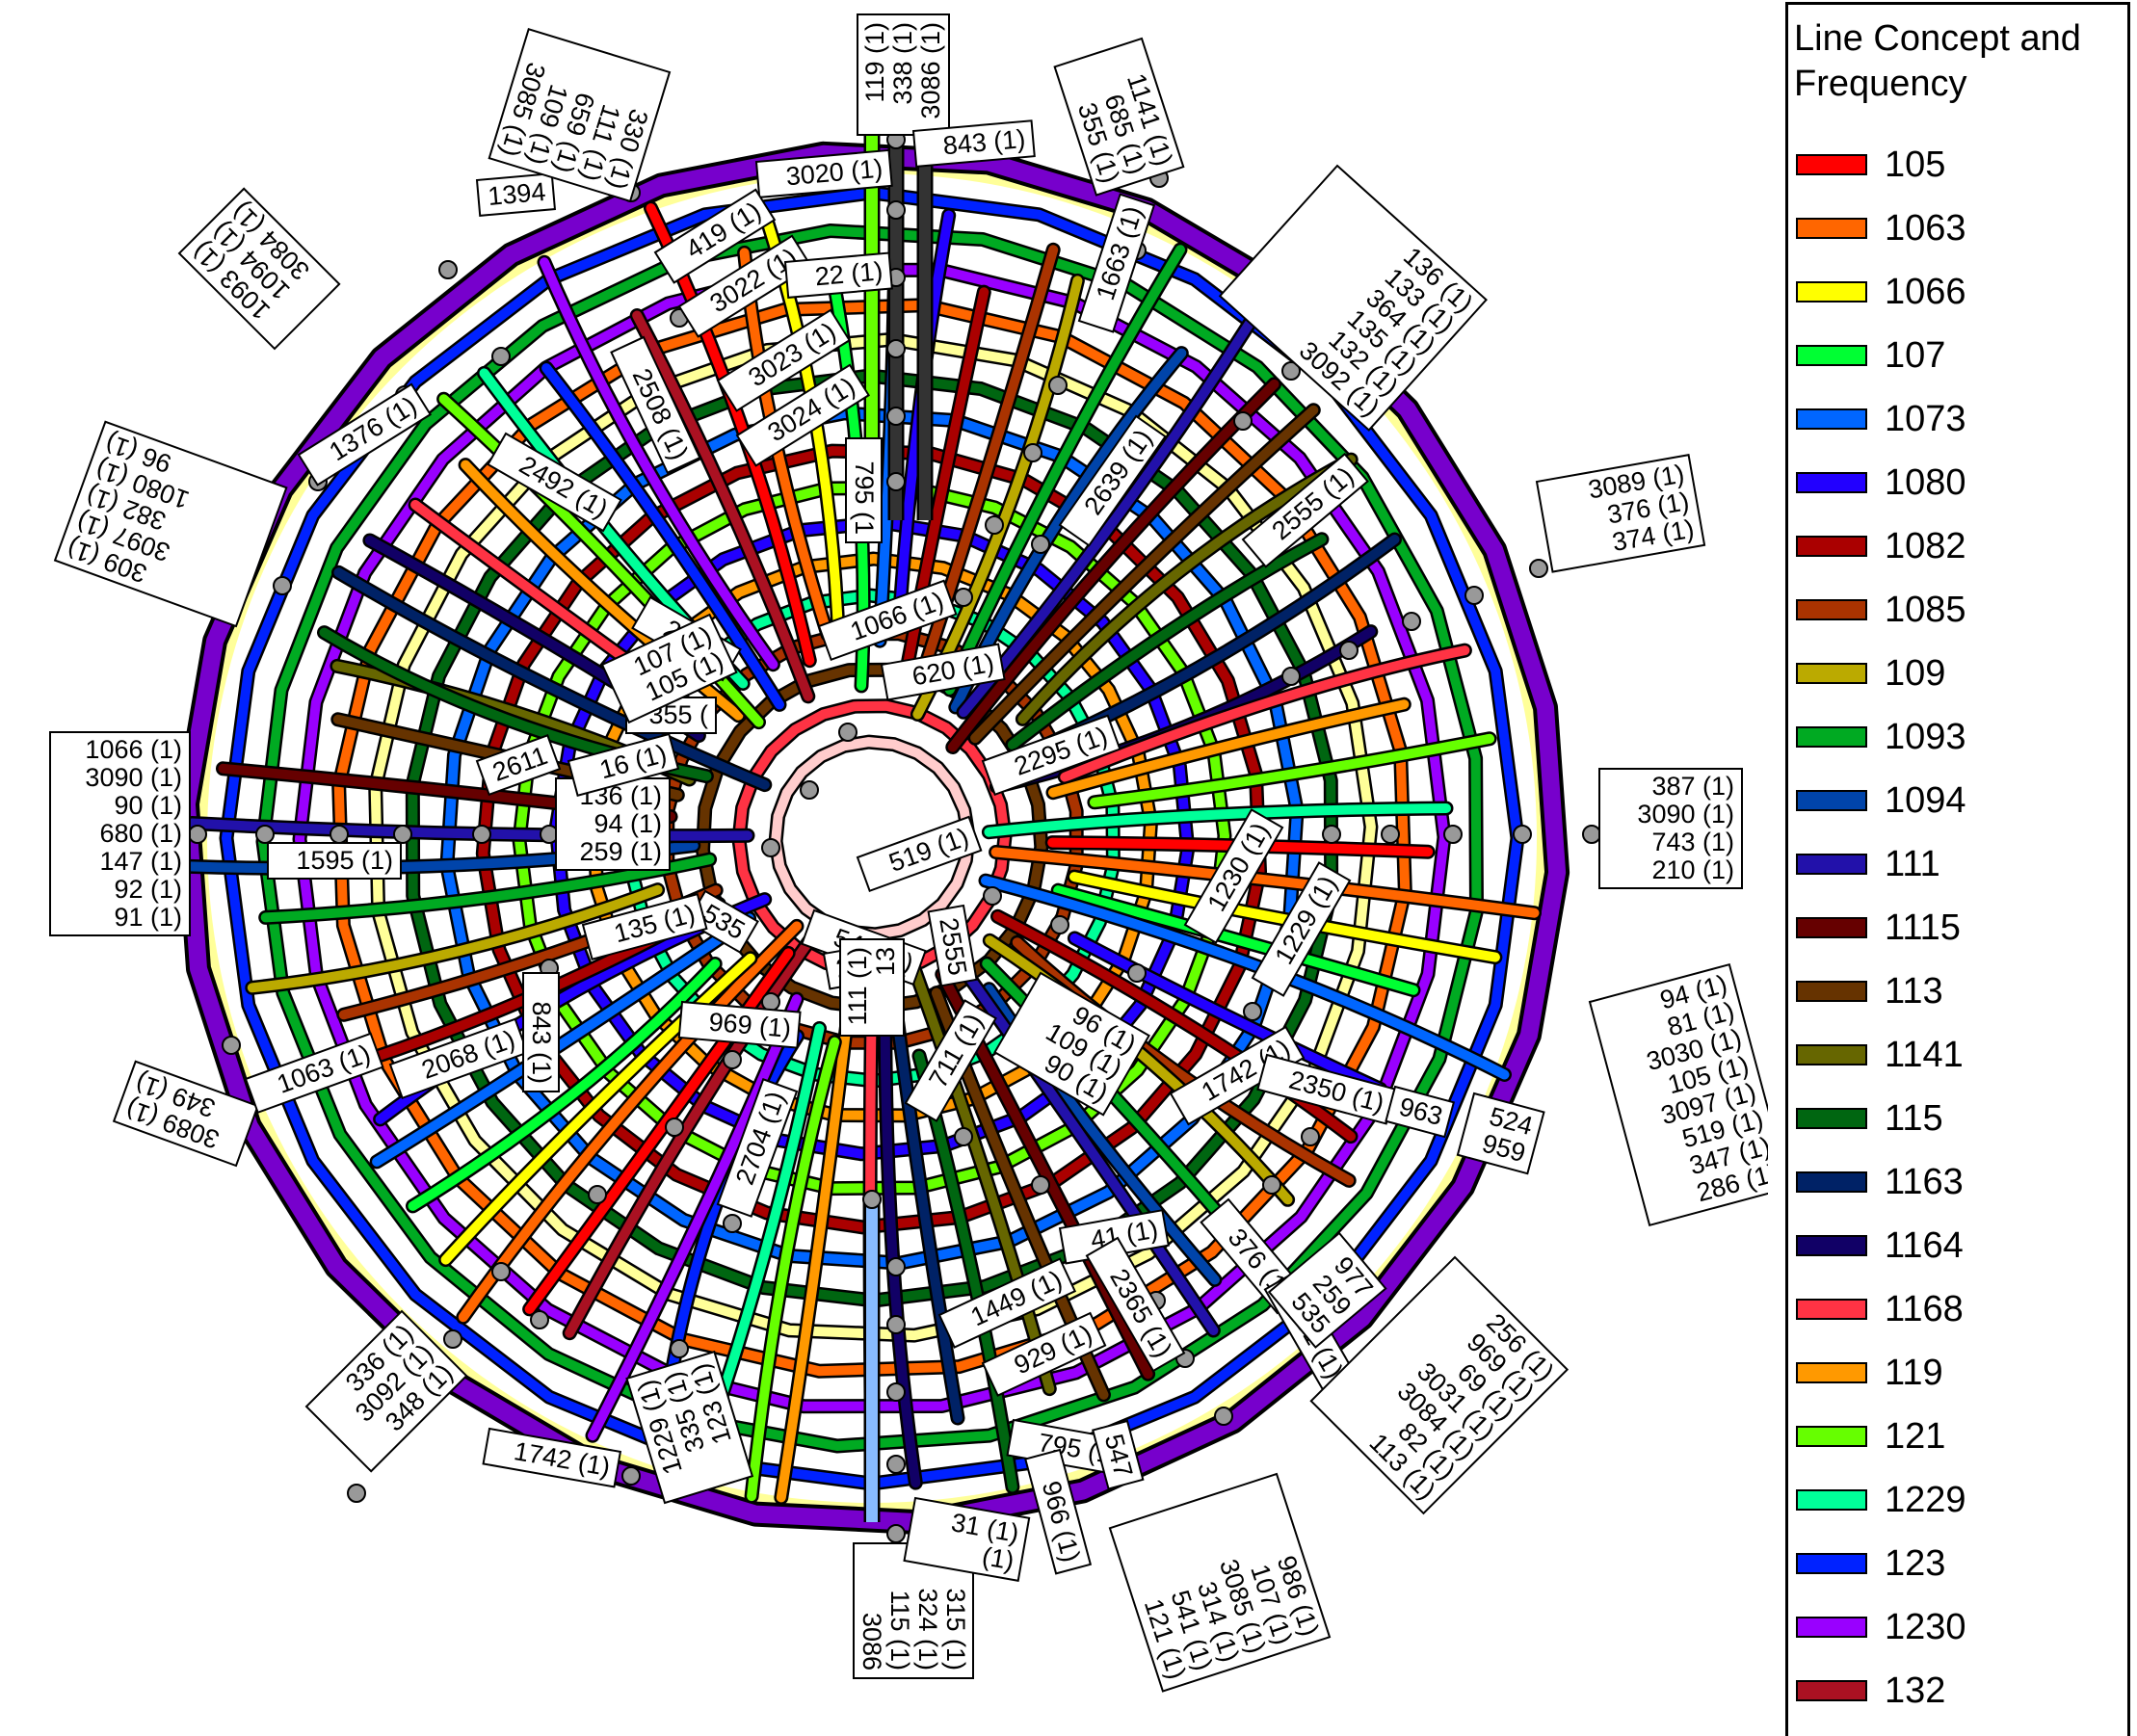 The image size is (2137, 1736). Describe the element at coordinates (1881, 610) in the screenshot. I see `legend-item-1085: 1085` at that location.